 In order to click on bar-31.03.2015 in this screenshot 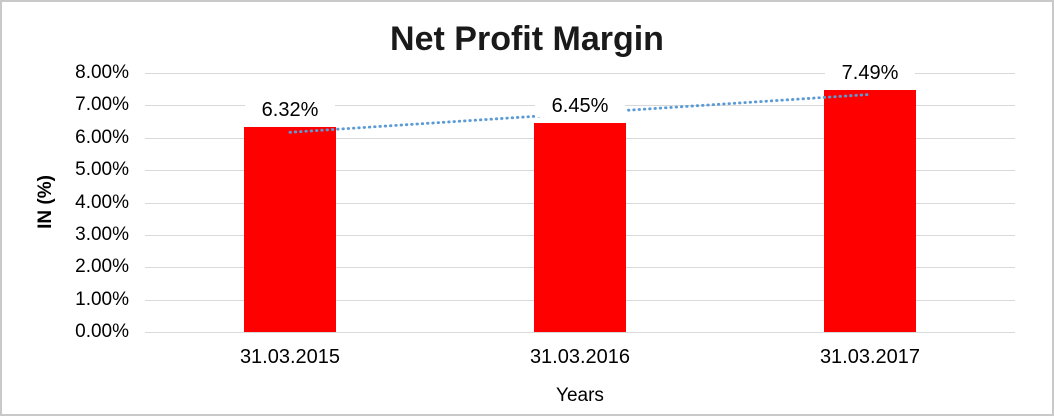, I will do `click(290, 229)`.